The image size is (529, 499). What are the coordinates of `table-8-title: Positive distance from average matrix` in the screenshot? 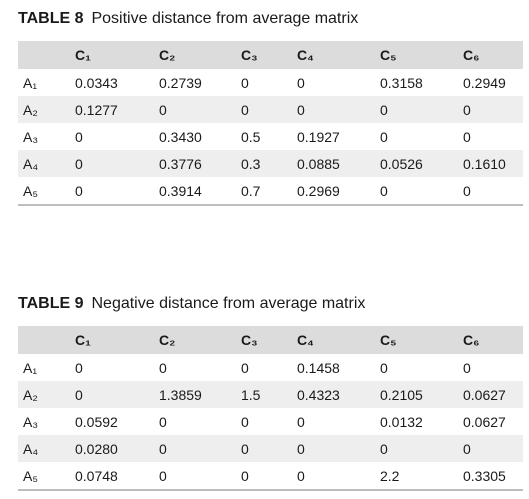 It's located at (225, 18).